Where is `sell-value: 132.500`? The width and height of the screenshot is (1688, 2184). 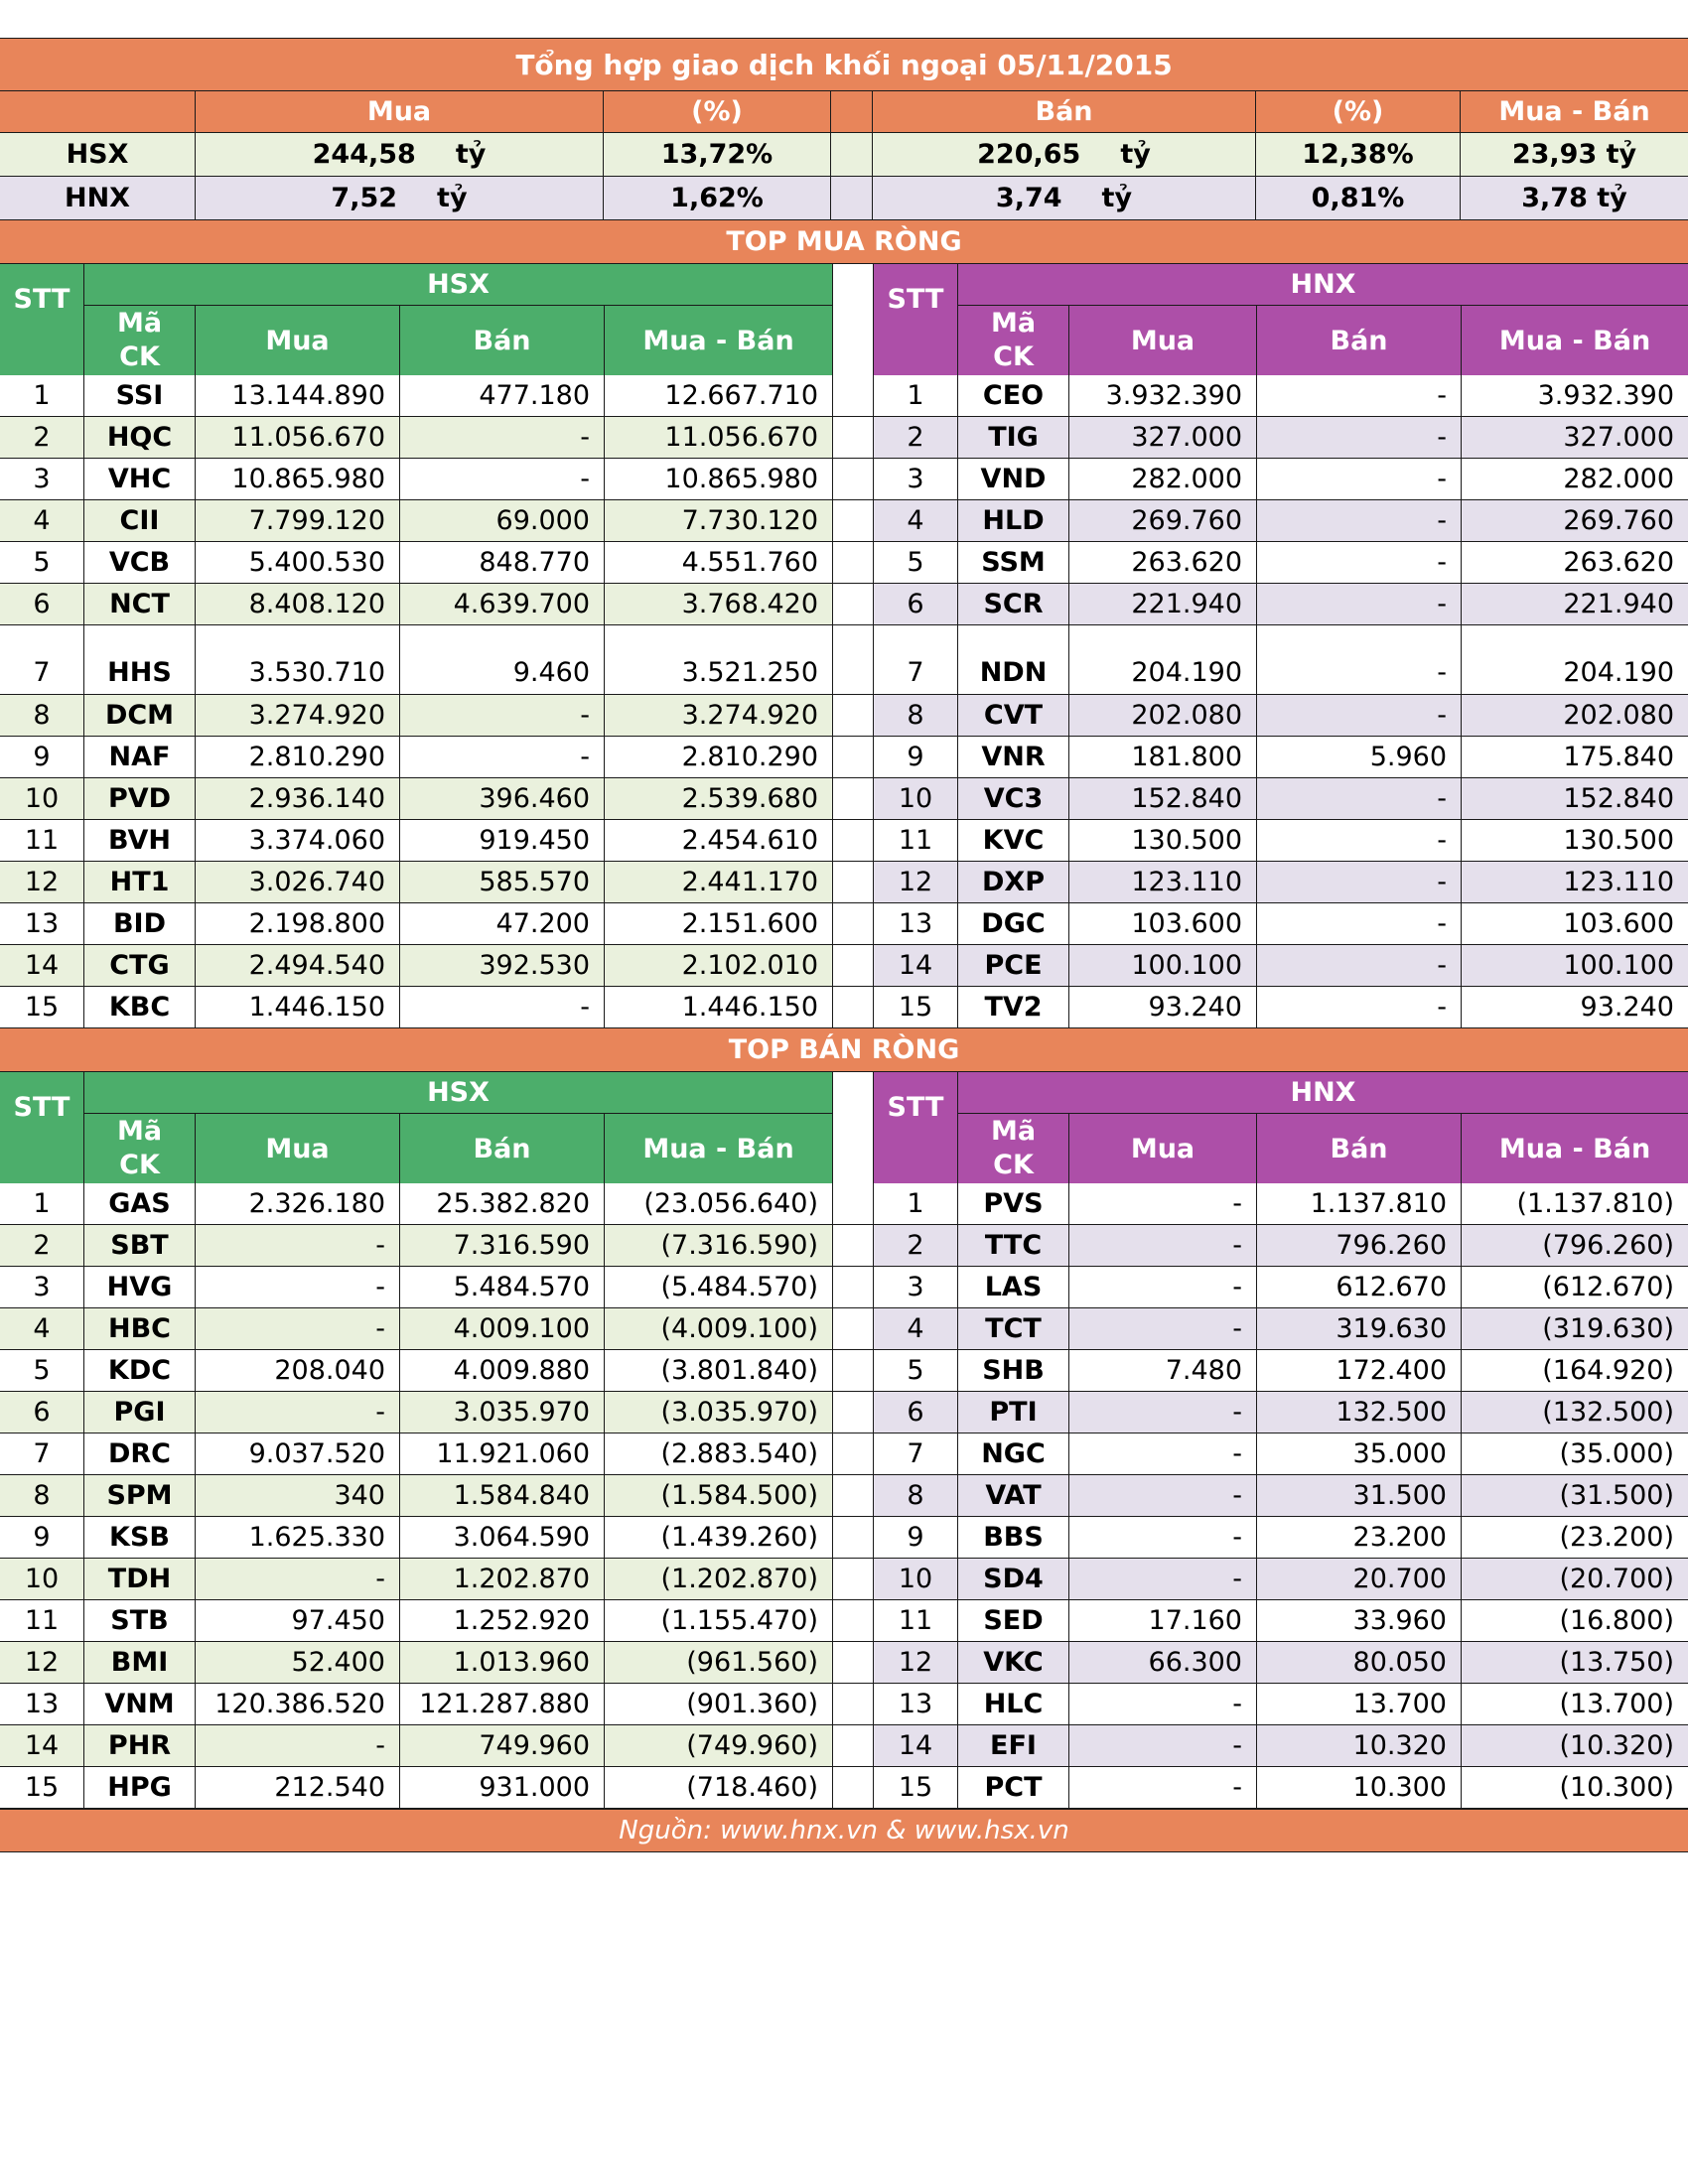
sell-value: 132.500 is located at coordinates (1359, 1412).